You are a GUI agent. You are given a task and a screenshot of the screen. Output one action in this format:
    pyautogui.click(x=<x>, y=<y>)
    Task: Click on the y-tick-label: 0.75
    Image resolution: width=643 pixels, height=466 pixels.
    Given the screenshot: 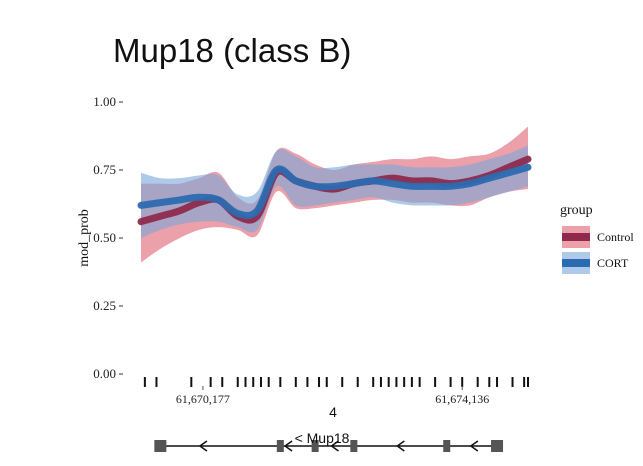 What is the action you would take?
    pyautogui.click(x=104, y=169)
    